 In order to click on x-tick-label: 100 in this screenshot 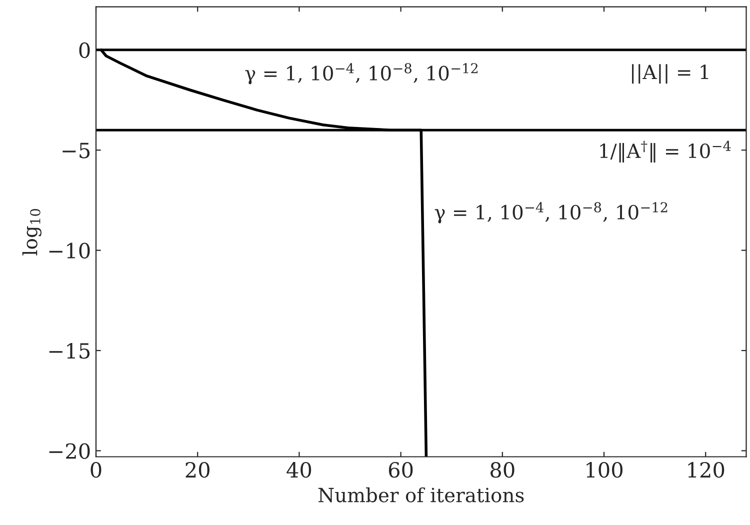, I will do `click(604, 470)`.